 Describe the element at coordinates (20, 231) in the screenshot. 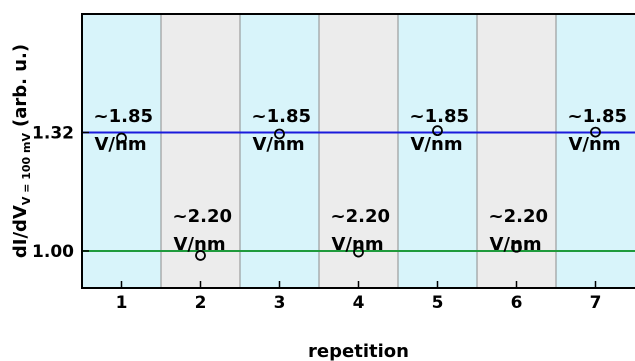

I see `y-axis-title-main: dI/dV` at that location.